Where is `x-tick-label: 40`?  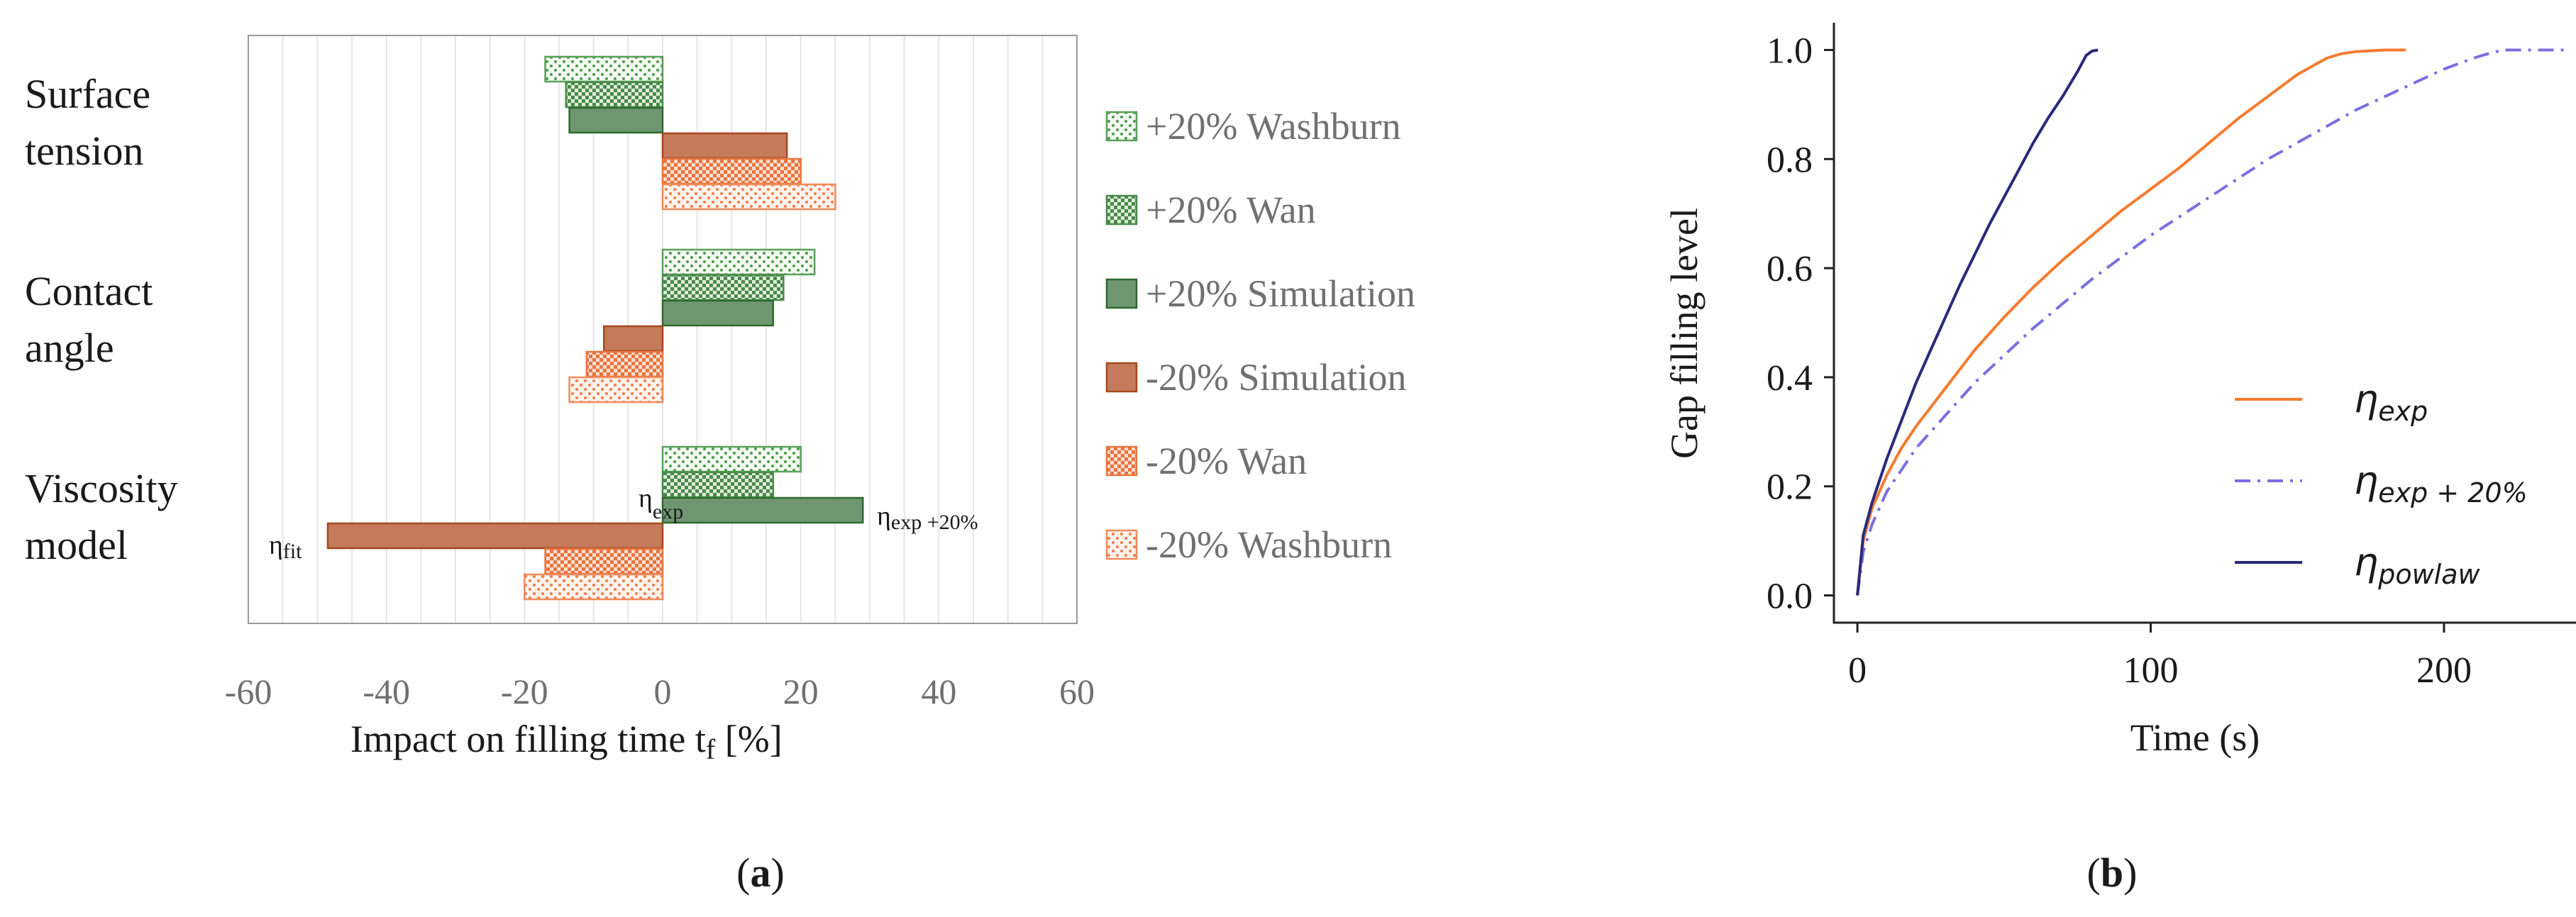
x-tick-label: 40 is located at coordinates (938, 692).